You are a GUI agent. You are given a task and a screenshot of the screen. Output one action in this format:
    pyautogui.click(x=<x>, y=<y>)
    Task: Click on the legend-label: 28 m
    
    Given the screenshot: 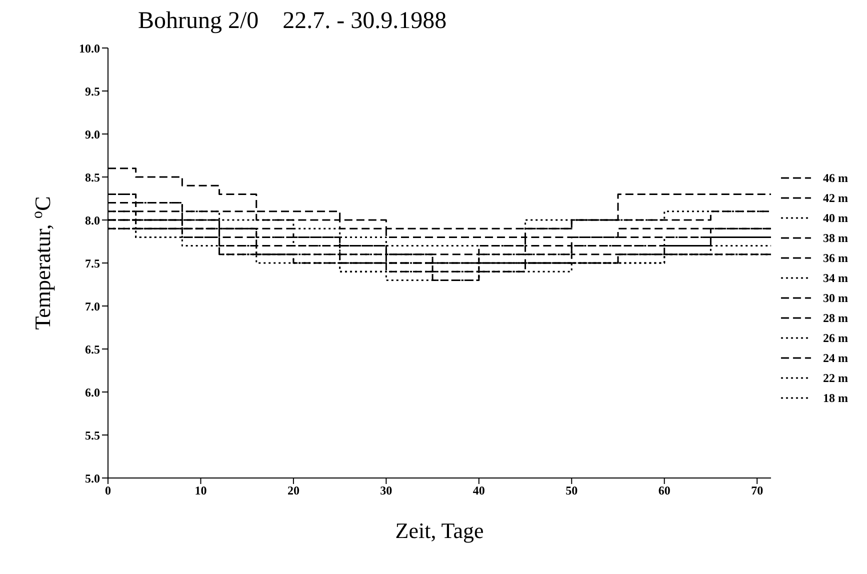 What is the action you would take?
    pyautogui.click(x=835, y=318)
    